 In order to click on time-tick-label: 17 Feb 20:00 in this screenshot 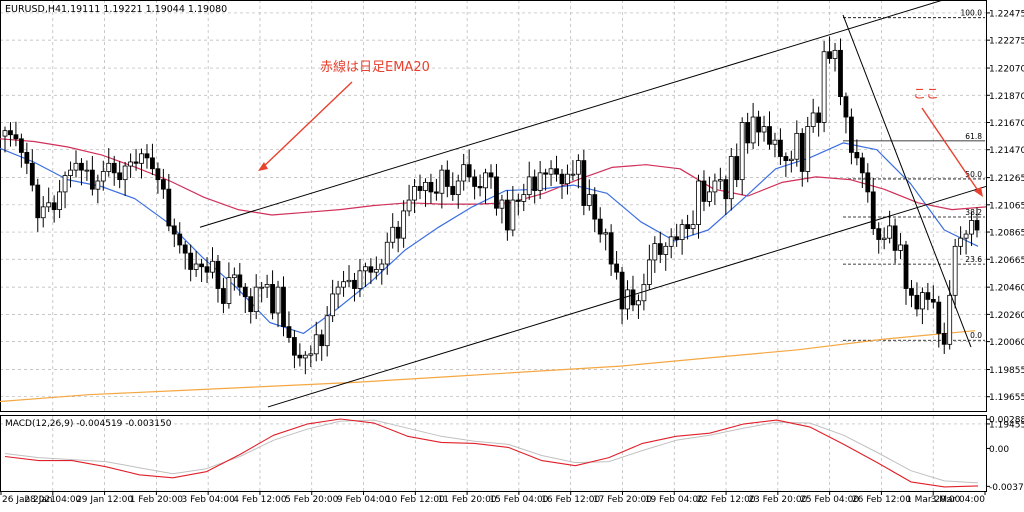, I will do `click(622, 500)`.